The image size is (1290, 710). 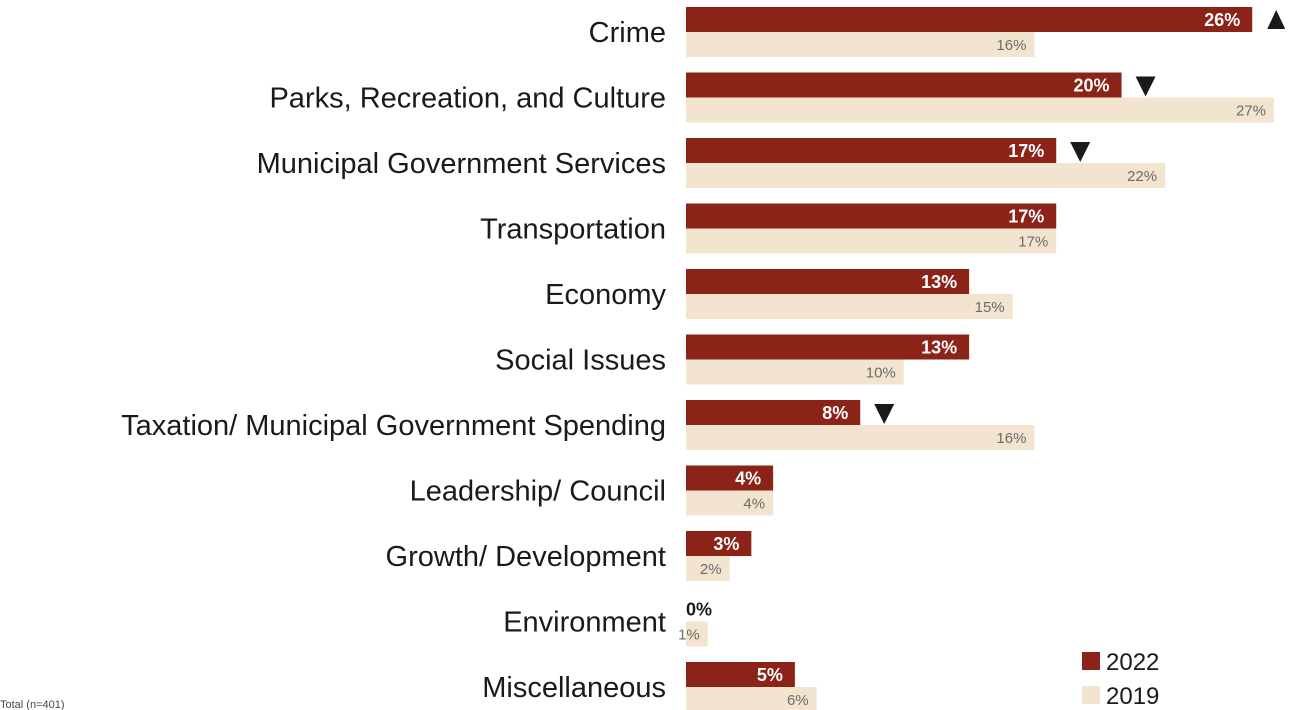 What do you see at coordinates (627, 33) in the screenshot?
I see `category-label: Crime` at bounding box center [627, 33].